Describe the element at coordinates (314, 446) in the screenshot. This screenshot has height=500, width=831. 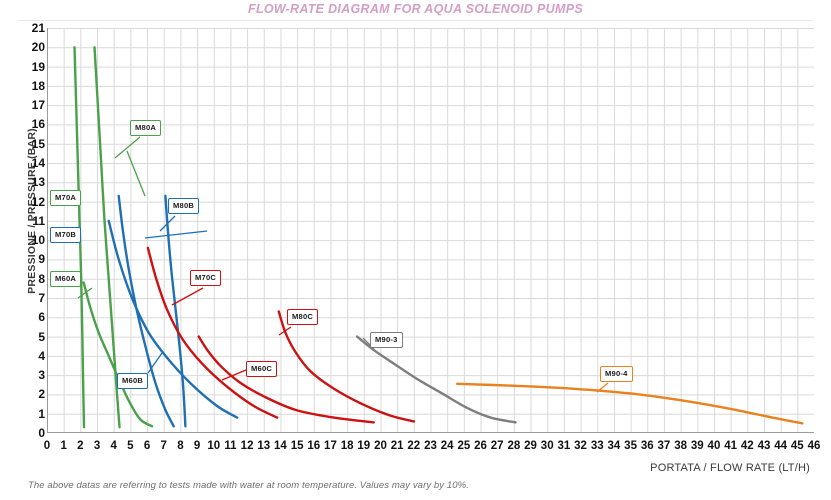
I see `x-tick-label: 16` at that location.